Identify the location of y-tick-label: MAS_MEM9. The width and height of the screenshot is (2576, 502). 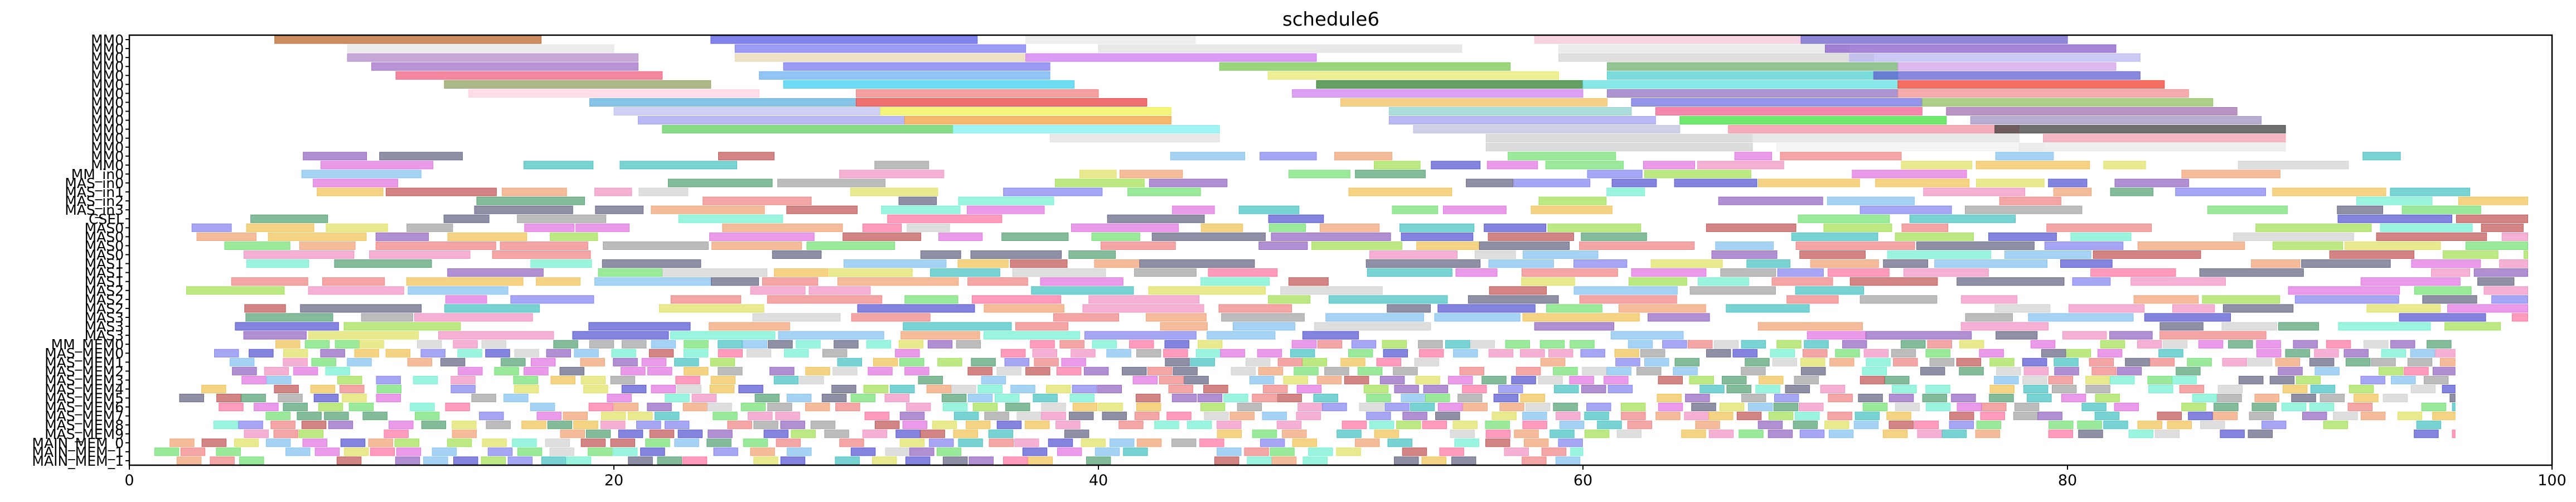
(84, 434).